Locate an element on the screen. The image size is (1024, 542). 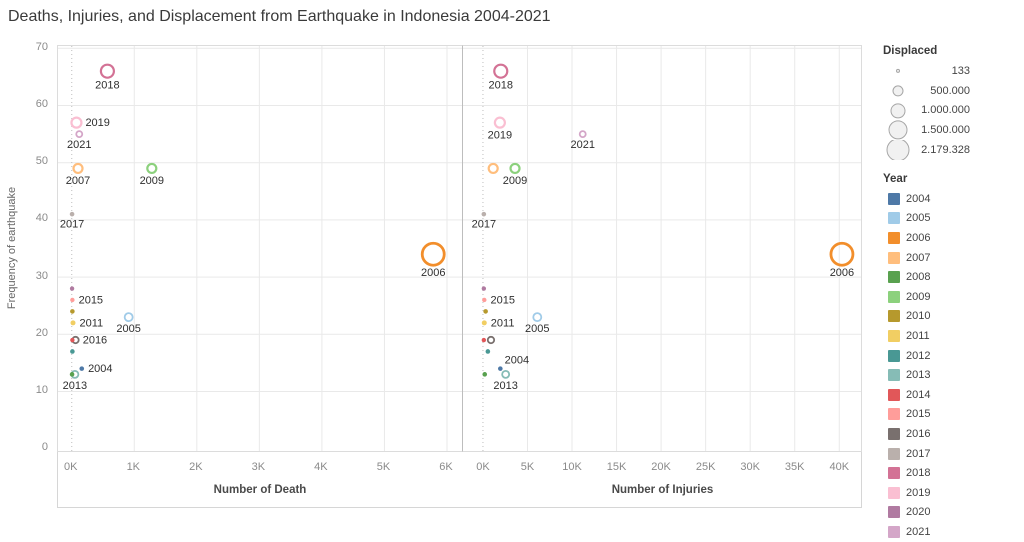
year-legend-item-2016: 2016 is located at coordinates (953, 434).